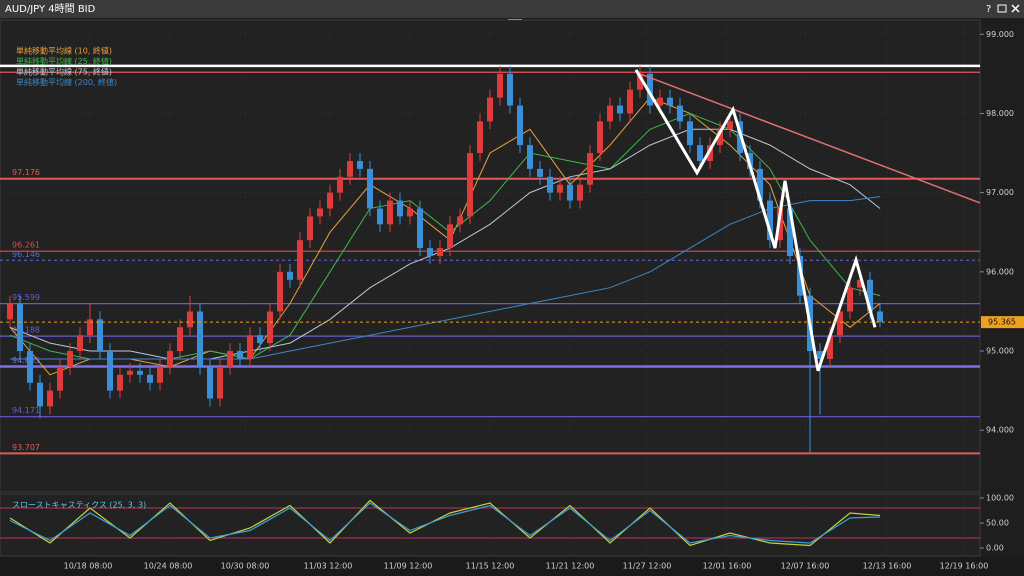 This screenshot has width=1024, height=576. What do you see at coordinates (66, 82) in the screenshot?
I see `legend-entry: 単純移動平均線 (200, 終値)` at bounding box center [66, 82].